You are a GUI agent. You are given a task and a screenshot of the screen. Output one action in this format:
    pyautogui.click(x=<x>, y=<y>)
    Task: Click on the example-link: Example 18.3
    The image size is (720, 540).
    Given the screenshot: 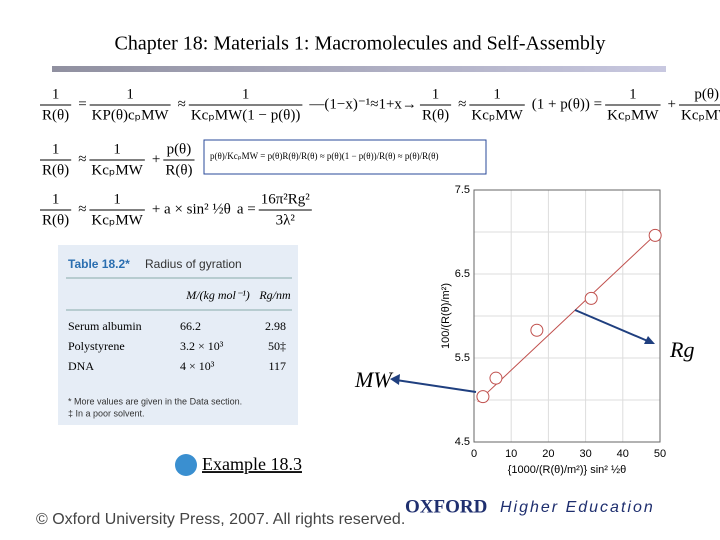 What is the action you would take?
    pyautogui.click(x=252, y=464)
    